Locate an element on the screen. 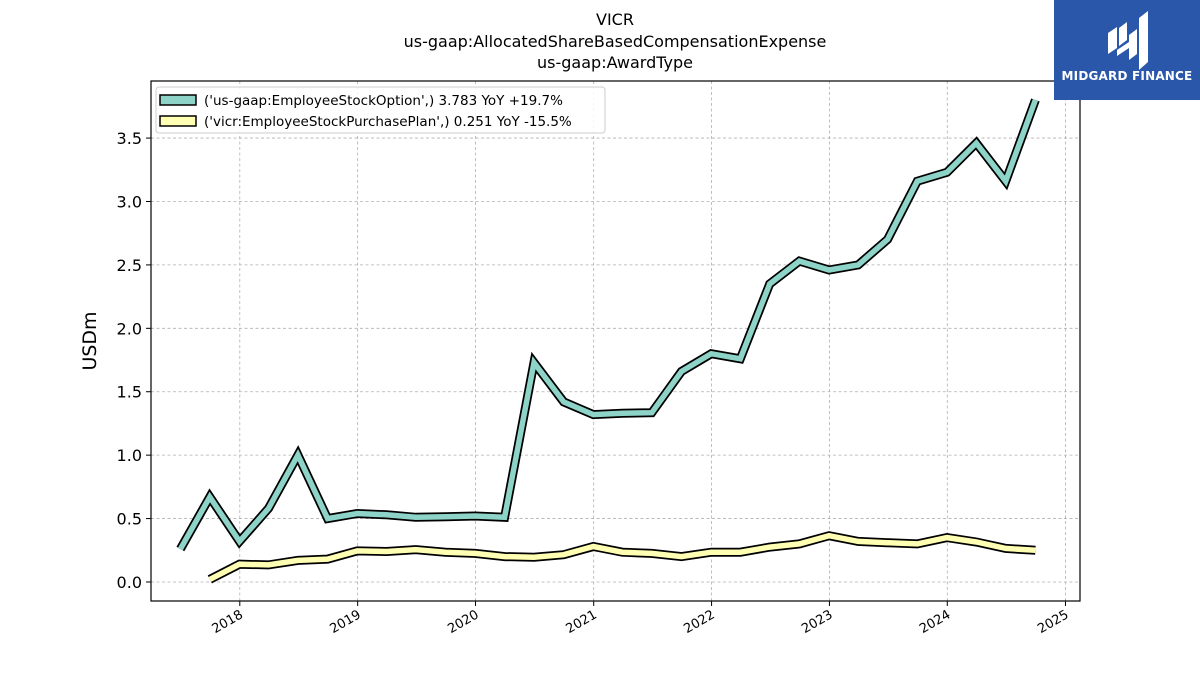  x-axis: 2018 2019 2020 2021 2022 2023 2024 2025 is located at coordinates (640, 619).